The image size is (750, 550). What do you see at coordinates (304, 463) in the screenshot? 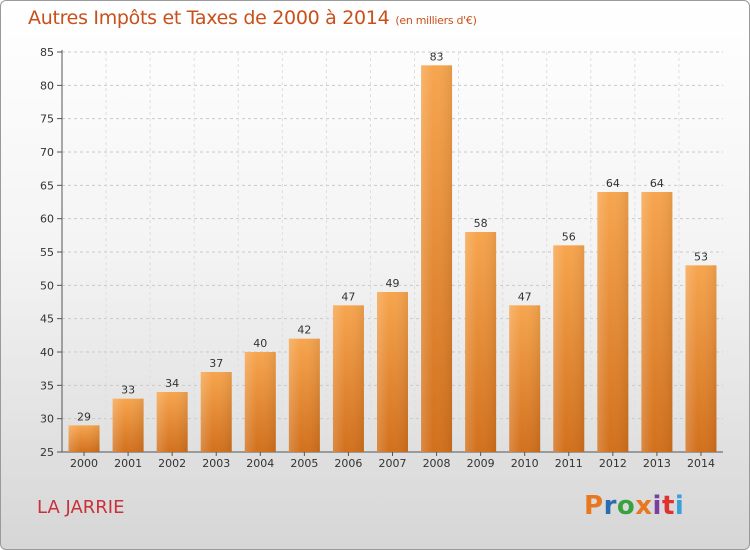
I see `x-tick-label: 2005` at bounding box center [304, 463].